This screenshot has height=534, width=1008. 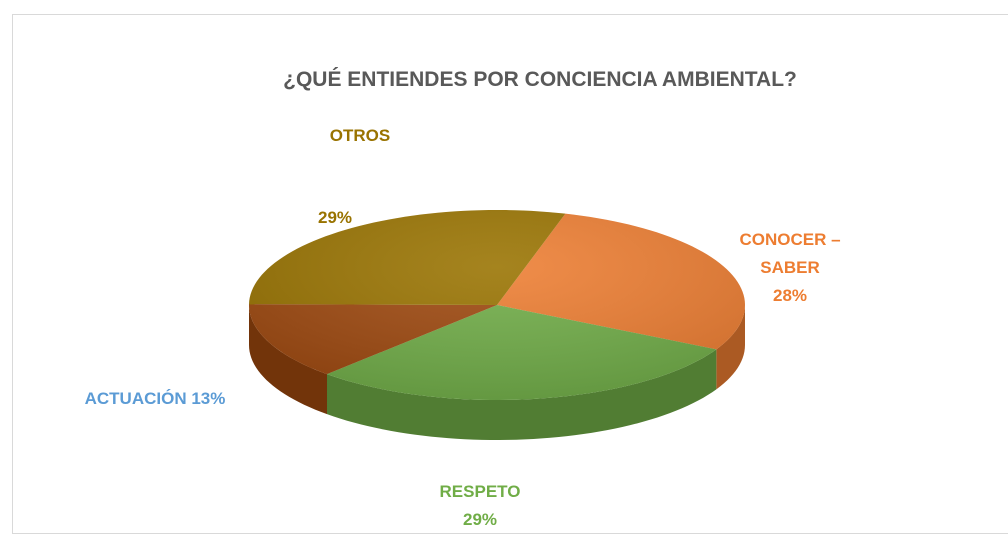 What do you see at coordinates (360, 177) in the screenshot?
I see `data-label: OTROS 29%` at bounding box center [360, 177].